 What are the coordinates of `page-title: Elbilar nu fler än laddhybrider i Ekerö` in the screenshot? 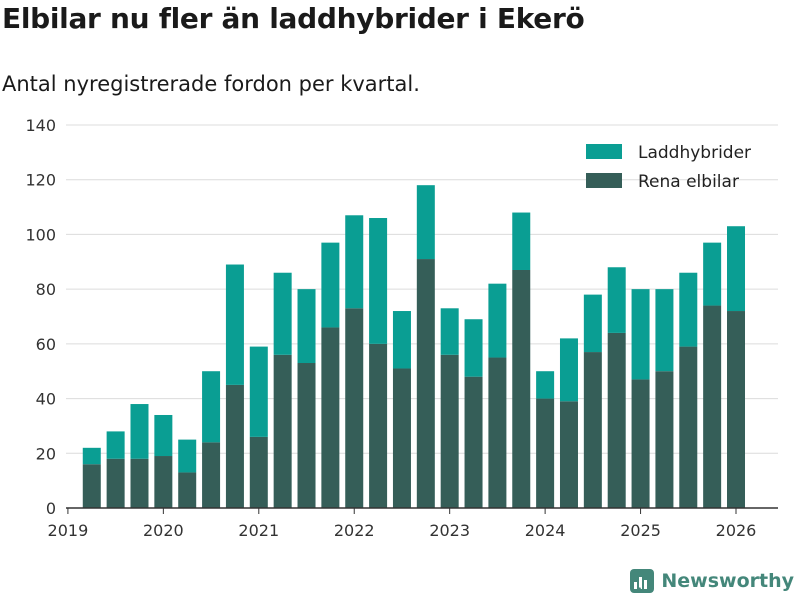 It's located at (293, 18).